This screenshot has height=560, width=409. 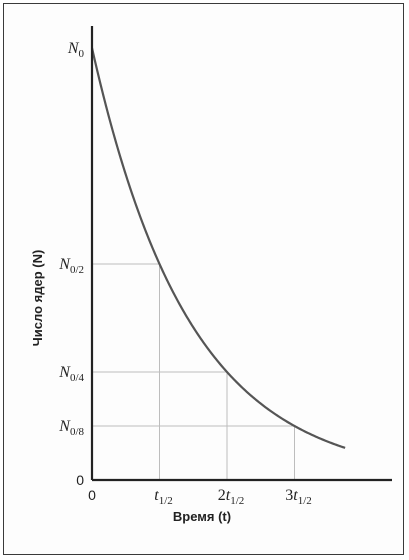 What do you see at coordinates (37, 298) in the screenshot?
I see `y-axis-label: Число ядер (N)` at bounding box center [37, 298].